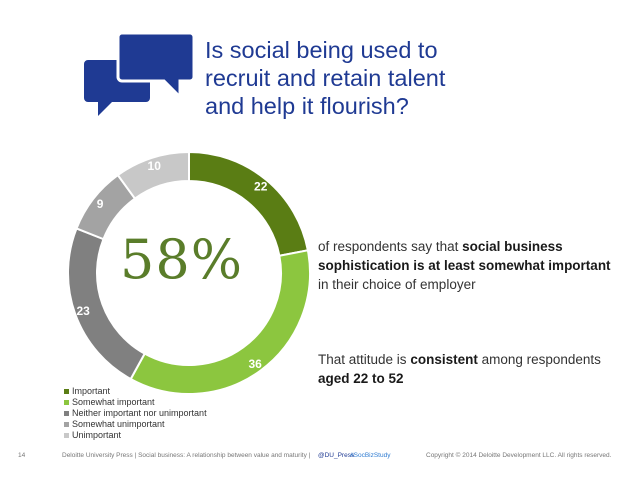 Image resolution: width=638 pixels, height=479 pixels. What do you see at coordinates (22, 455) in the screenshot?
I see `page-number: 14` at bounding box center [22, 455].